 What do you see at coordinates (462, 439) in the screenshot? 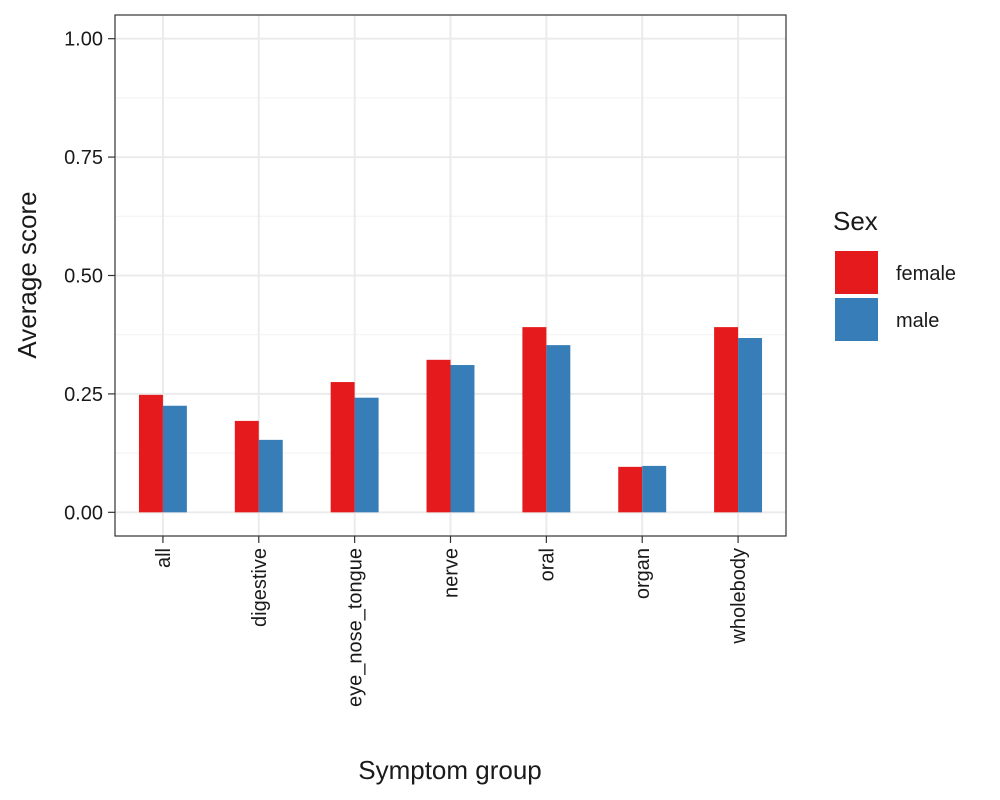
I see `bar-male-nerve` at bounding box center [462, 439].